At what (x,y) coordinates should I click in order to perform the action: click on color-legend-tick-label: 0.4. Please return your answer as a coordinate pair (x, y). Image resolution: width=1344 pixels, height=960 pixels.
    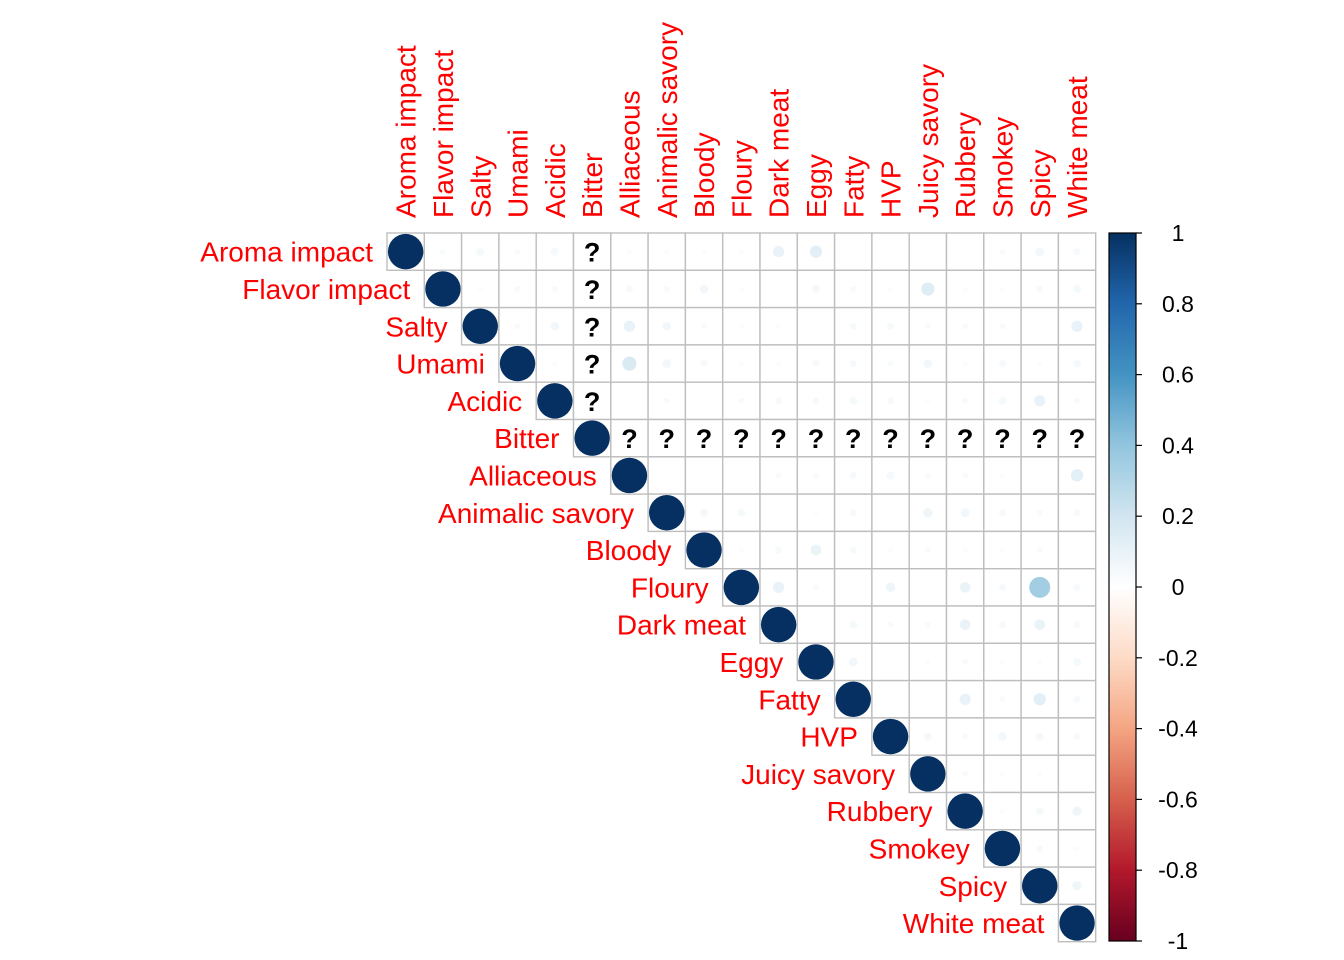
    Looking at the image, I should click on (1178, 445).